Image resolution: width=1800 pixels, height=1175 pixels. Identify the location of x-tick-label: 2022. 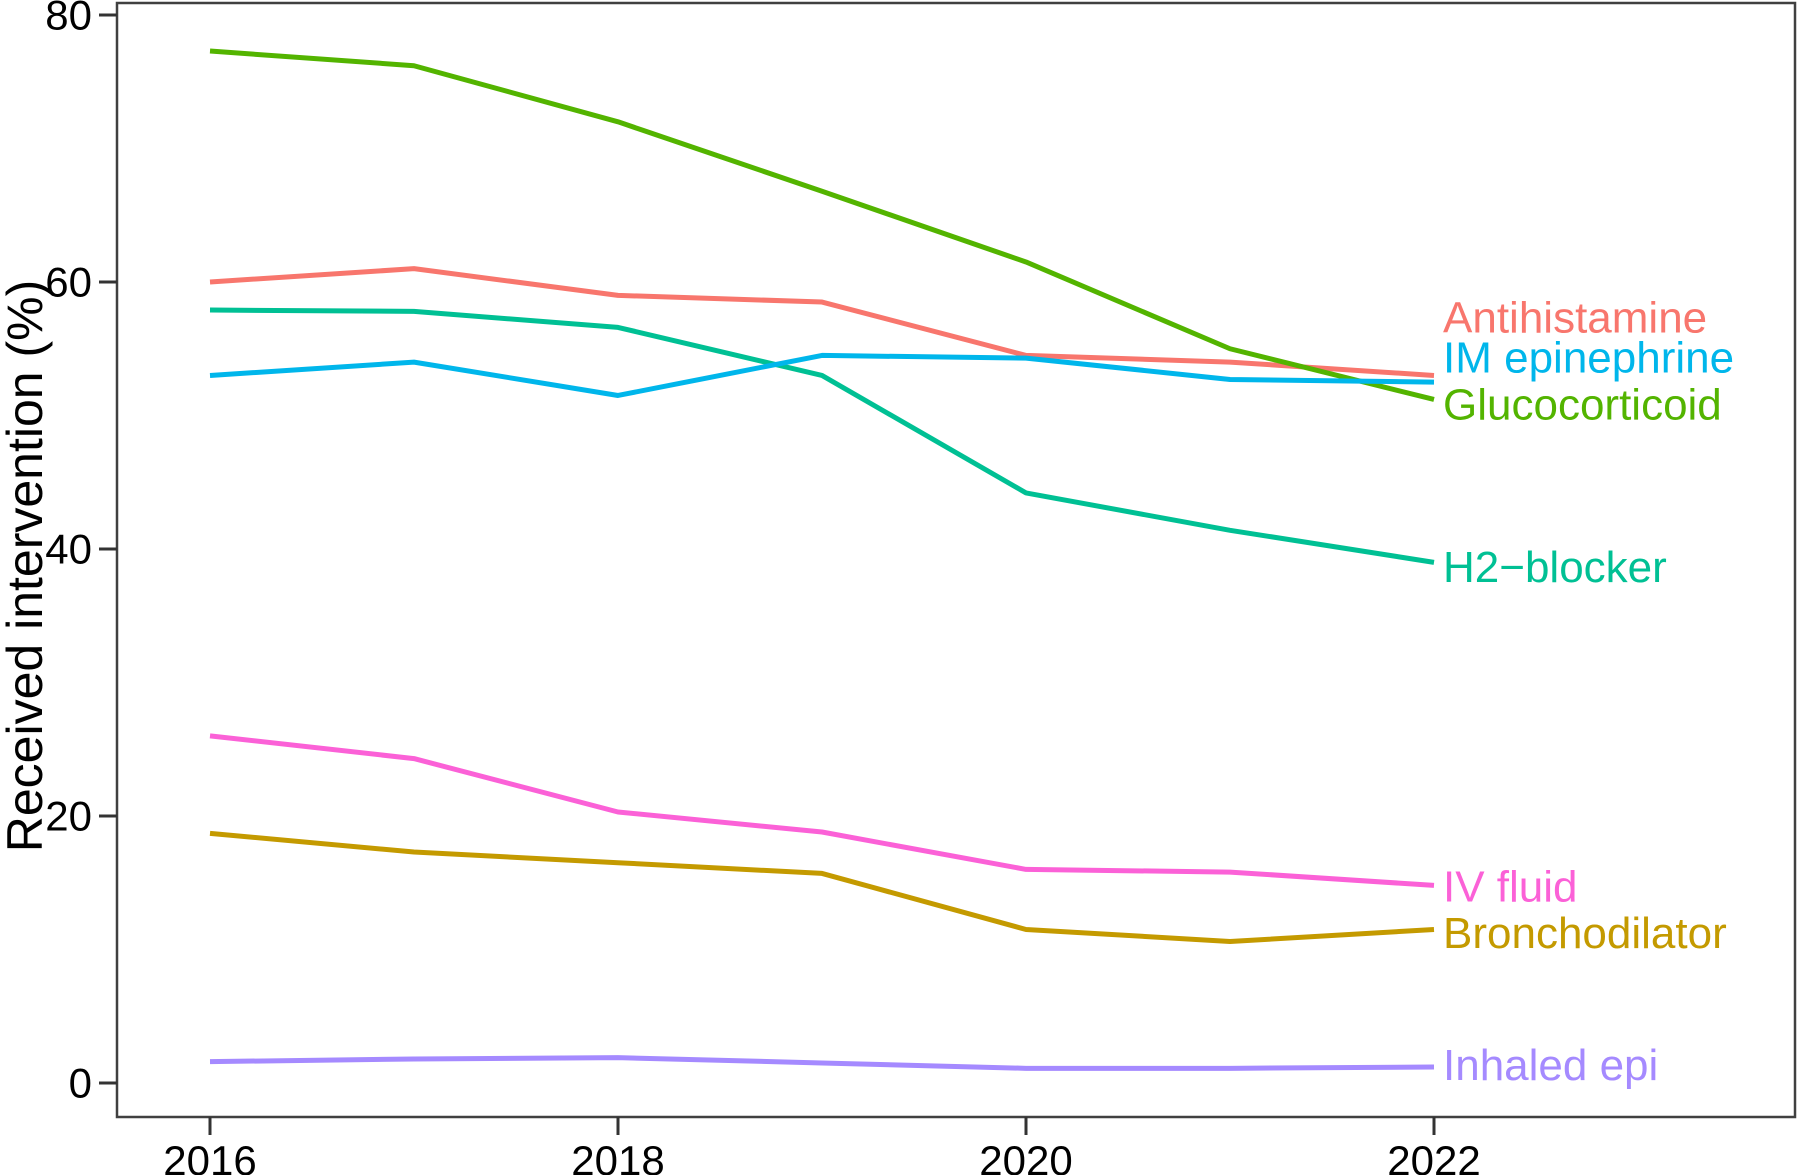
(1433, 1156).